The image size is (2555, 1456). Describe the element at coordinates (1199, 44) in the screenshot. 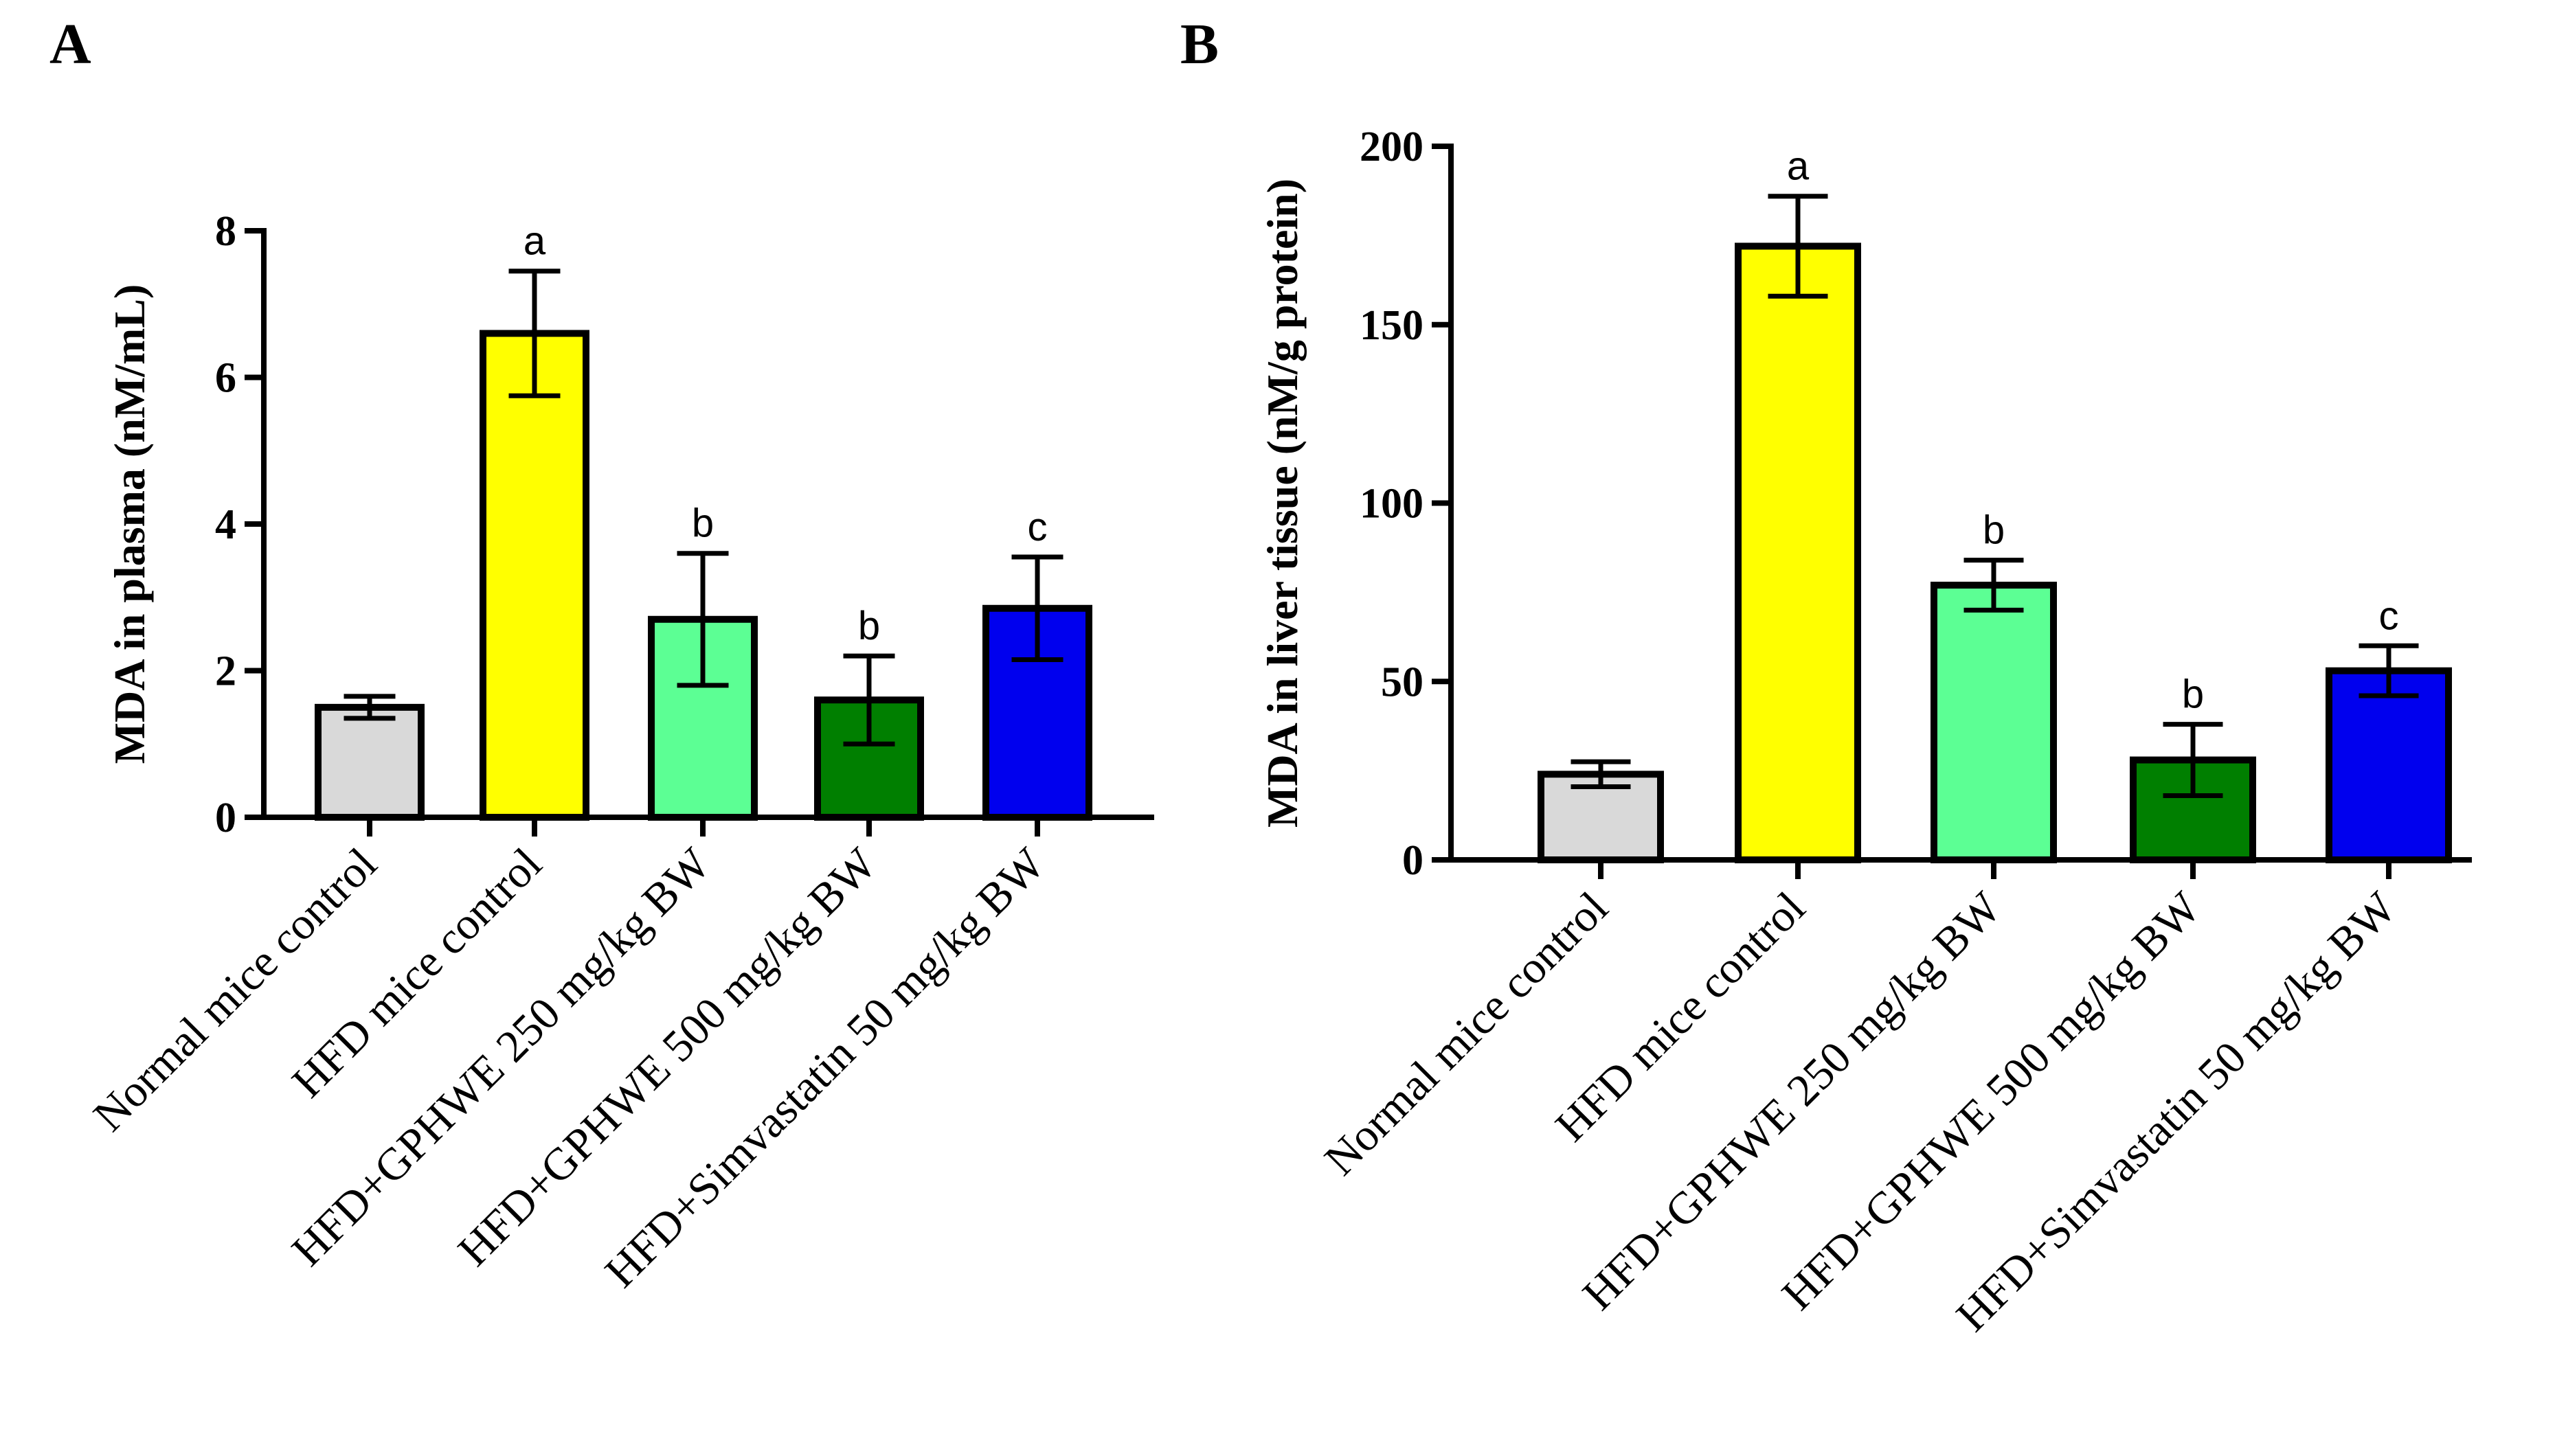

I see `panel-letter-b: B` at that location.